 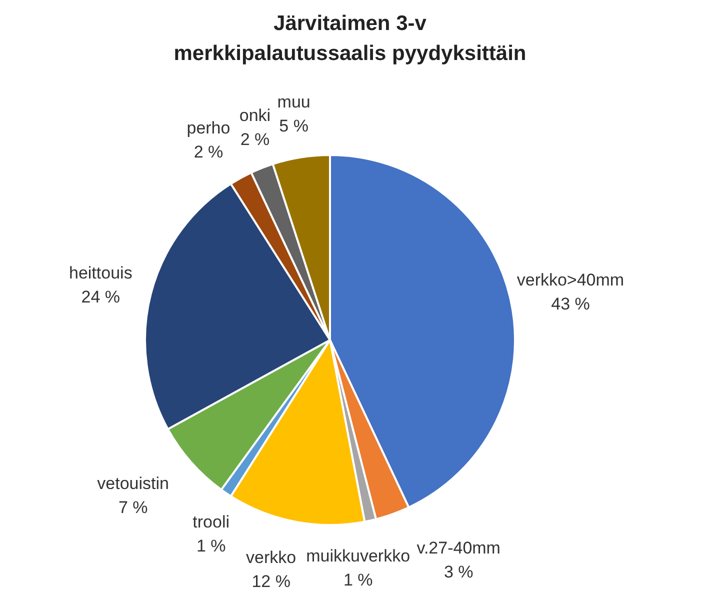 I want to click on data-label: 5 %, so click(x=293, y=126).